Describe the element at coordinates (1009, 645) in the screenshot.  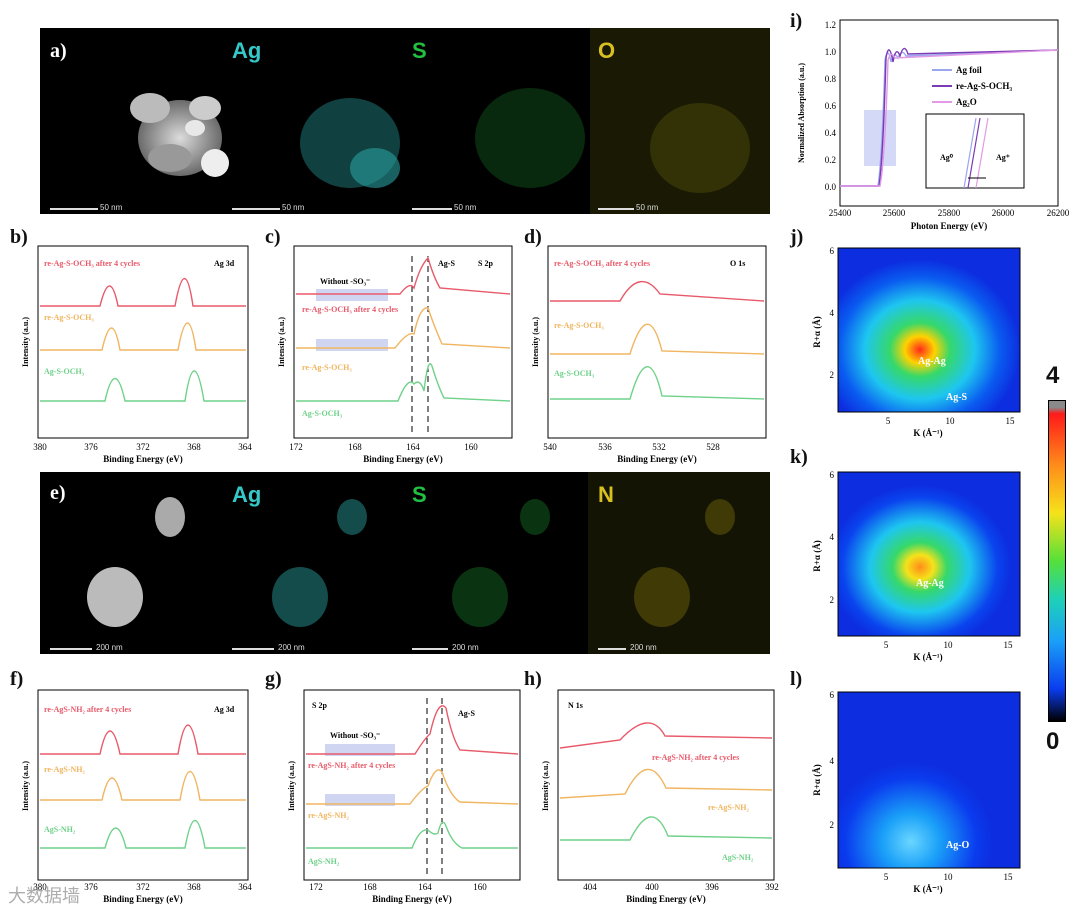
I see `k-xtick-2: 15` at that location.